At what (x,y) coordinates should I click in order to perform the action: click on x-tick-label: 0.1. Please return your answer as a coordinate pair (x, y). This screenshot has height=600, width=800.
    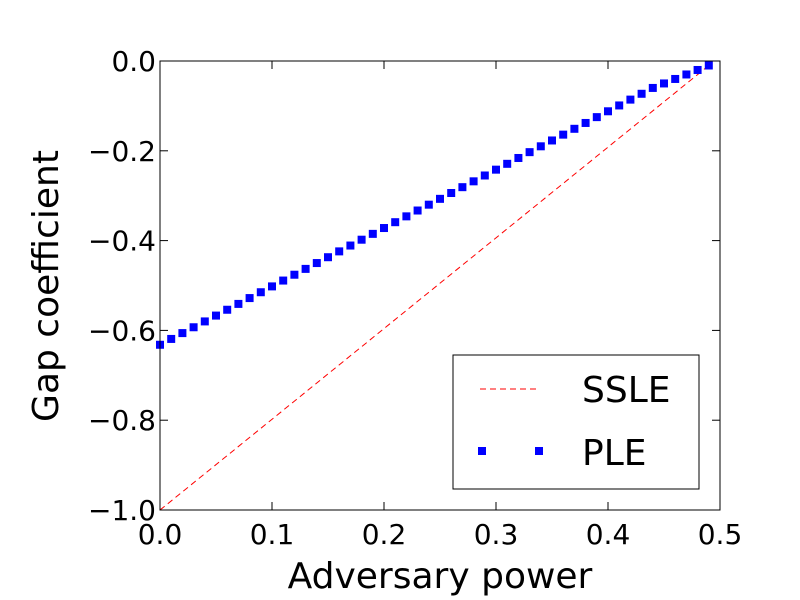
    Looking at the image, I should click on (272, 534).